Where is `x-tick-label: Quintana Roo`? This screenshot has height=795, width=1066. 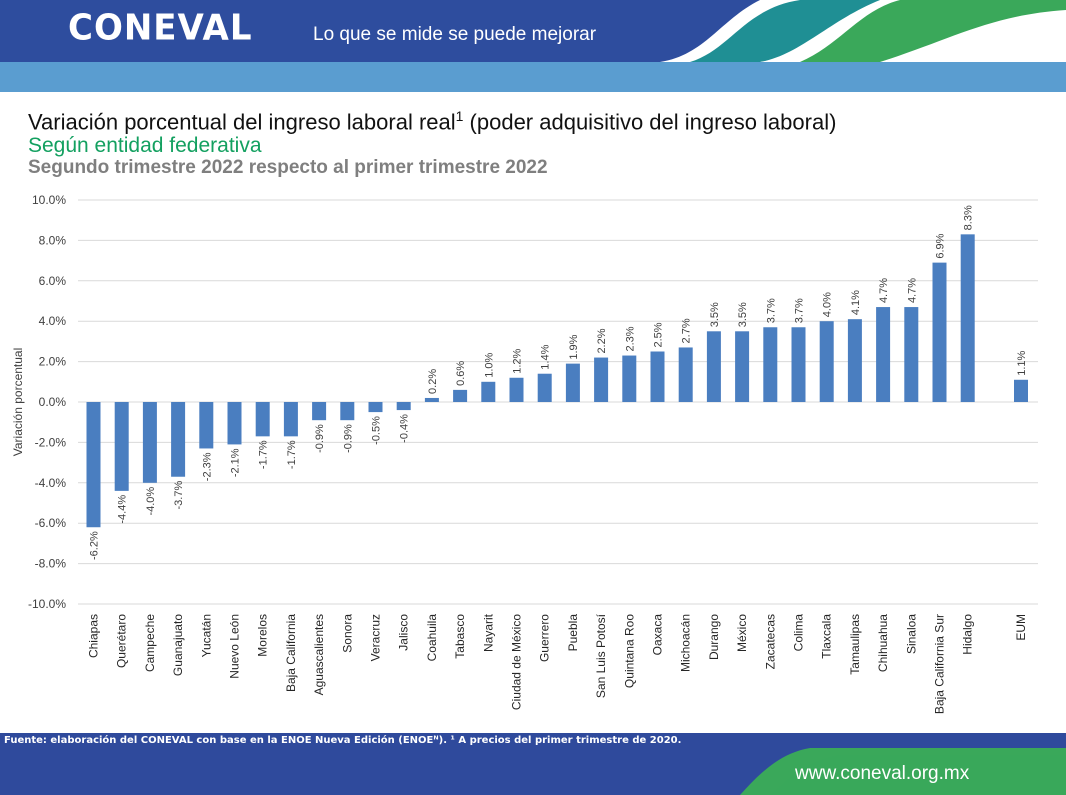 x-tick-label: Quintana Roo is located at coordinates (629, 651).